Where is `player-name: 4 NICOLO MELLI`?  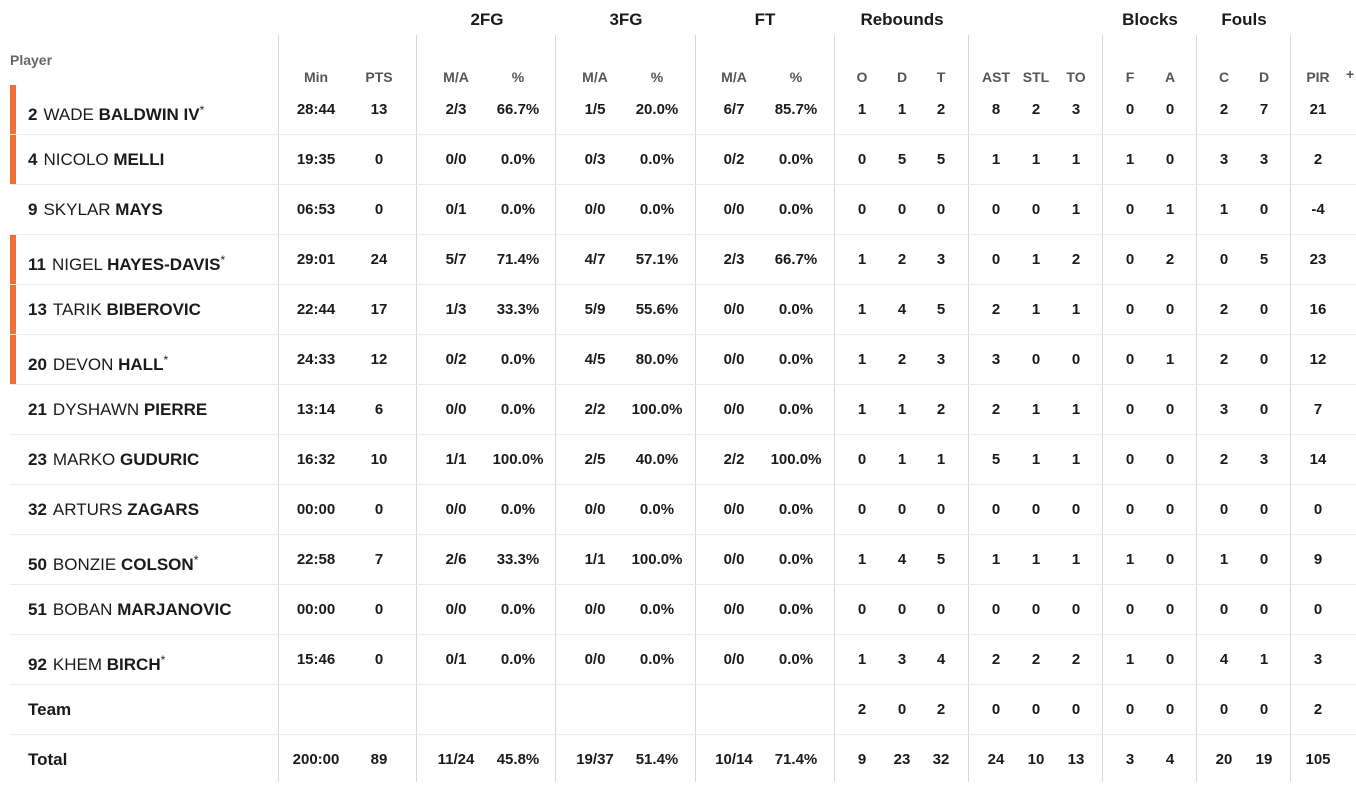
player-name: 4 NICOLO MELLI is located at coordinates (96, 160).